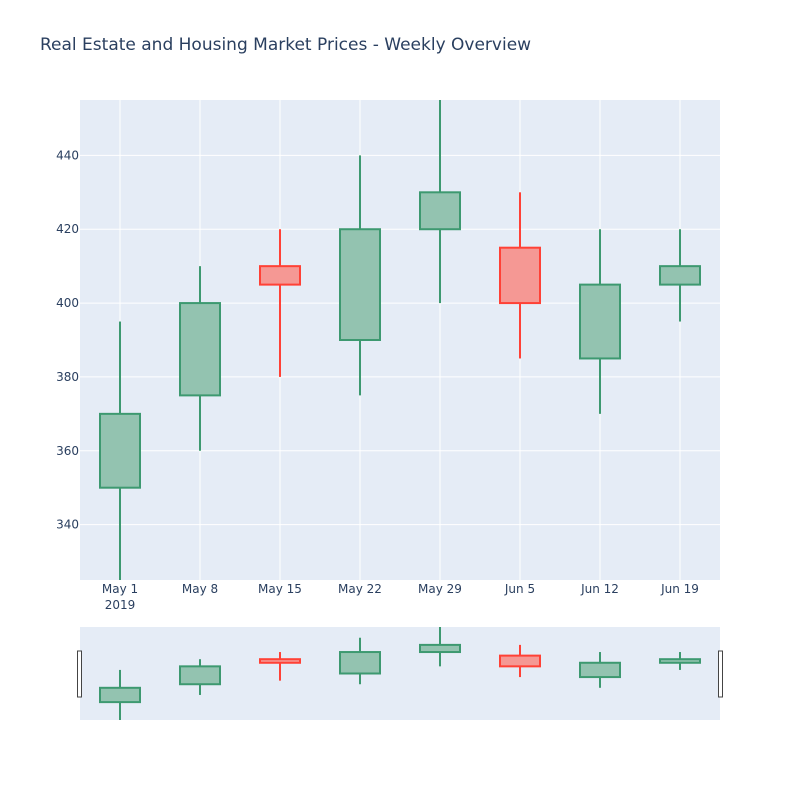  What do you see at coordinates (120, 589) in the screenshot?
I see `x-tick-label: May 1` at bounding box center [120, 589].